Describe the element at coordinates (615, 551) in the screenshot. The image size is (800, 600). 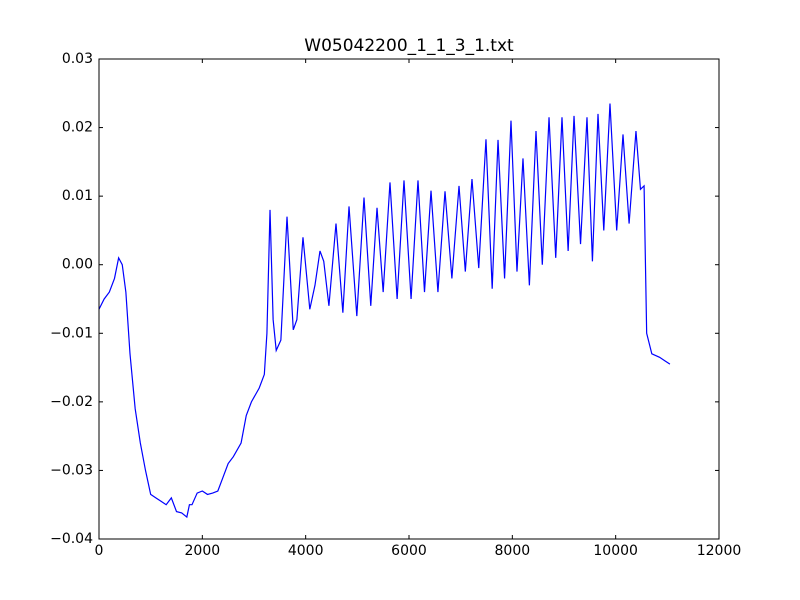
I see `x-tick-label: 10000` at that location.